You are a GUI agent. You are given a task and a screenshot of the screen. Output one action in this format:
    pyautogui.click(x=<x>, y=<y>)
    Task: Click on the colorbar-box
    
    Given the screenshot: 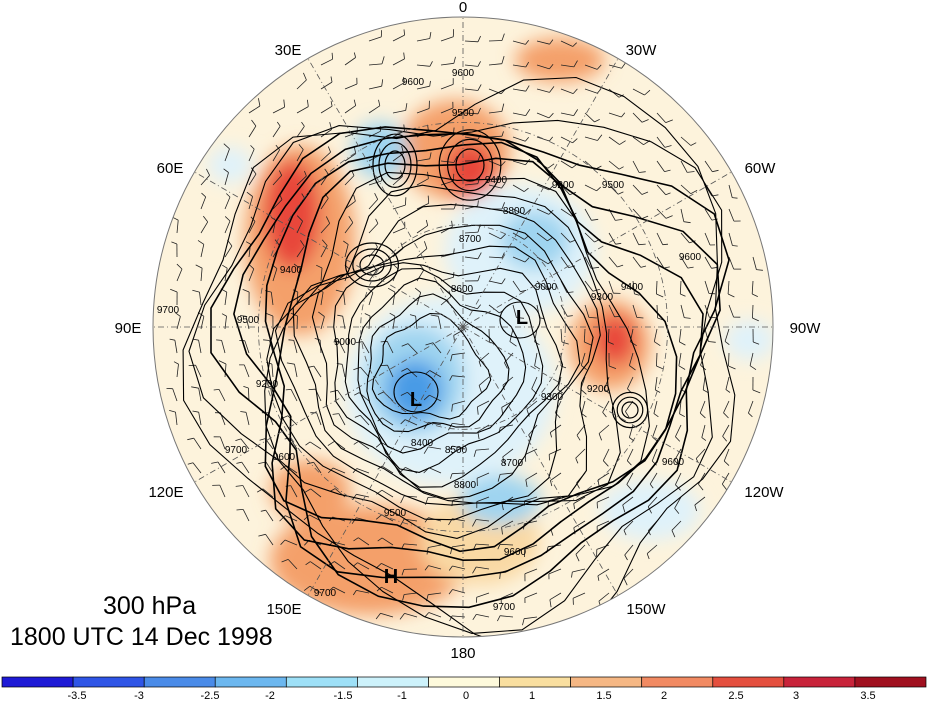 What is the action you would take?
    pyautogui.click(x=748, y=682)
    